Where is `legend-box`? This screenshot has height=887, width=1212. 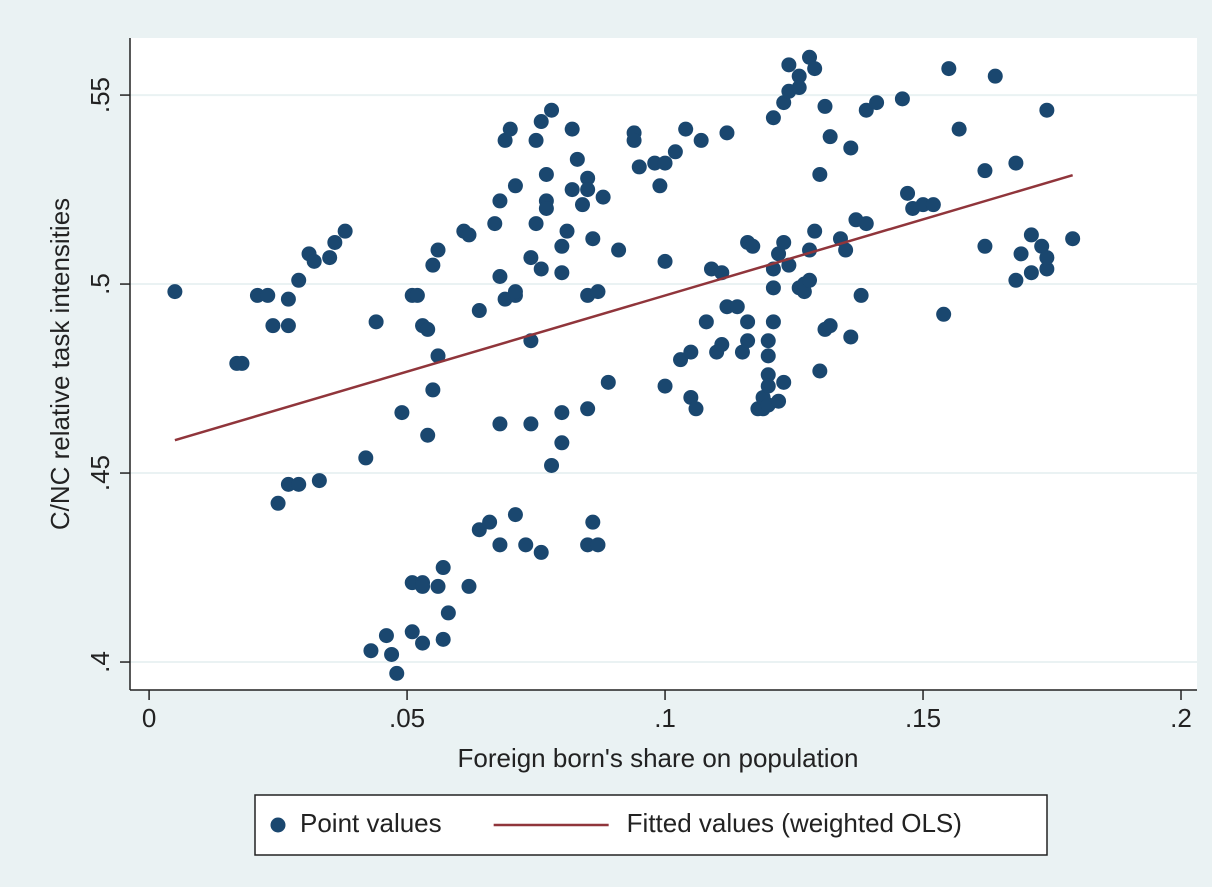 legend-box is located at coordinates (651, 825).